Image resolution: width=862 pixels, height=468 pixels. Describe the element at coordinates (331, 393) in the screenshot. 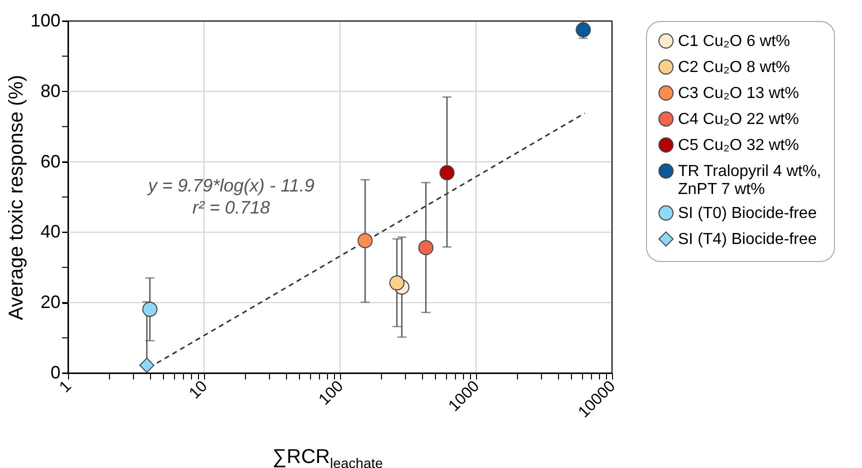

I see `x-tick-label: 100` at that location.